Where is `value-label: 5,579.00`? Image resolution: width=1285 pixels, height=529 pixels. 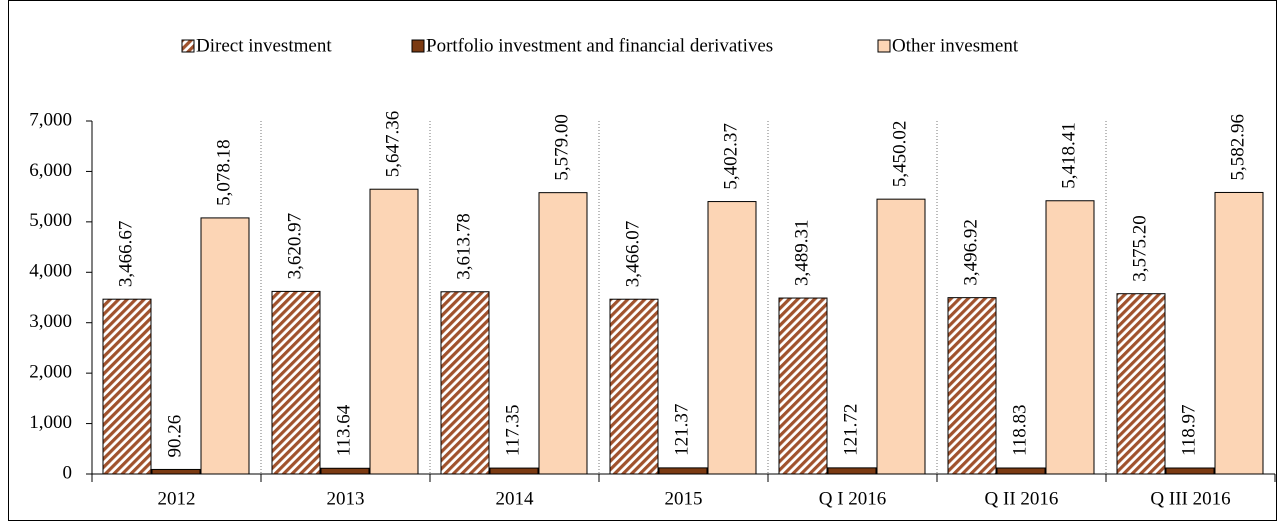
value-label: 5,579.00 is located at coordinates (561, 147).